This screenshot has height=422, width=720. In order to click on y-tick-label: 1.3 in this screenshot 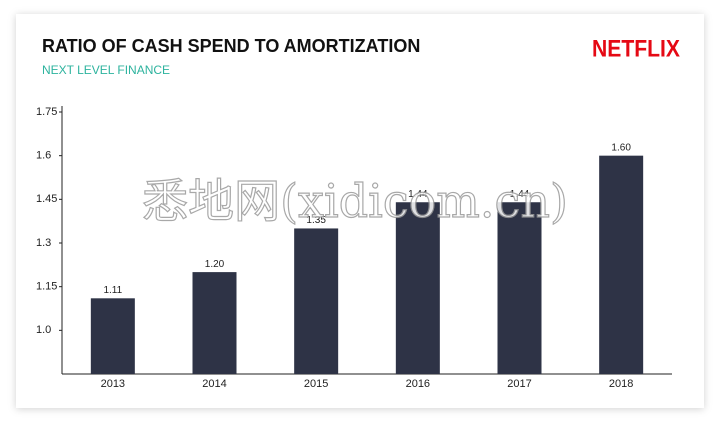, I will do `click(43, 243)`.